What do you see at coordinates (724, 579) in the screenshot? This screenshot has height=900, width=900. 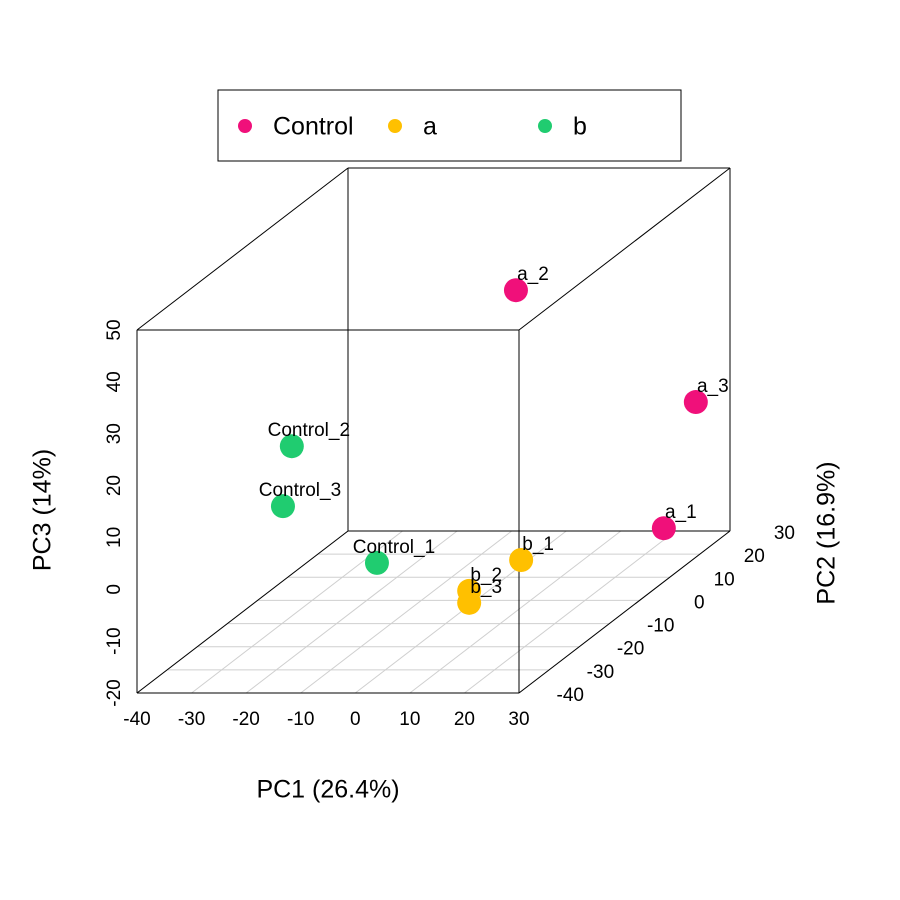 I see `y-tick-label: 10` at bounding box center [724, 579].